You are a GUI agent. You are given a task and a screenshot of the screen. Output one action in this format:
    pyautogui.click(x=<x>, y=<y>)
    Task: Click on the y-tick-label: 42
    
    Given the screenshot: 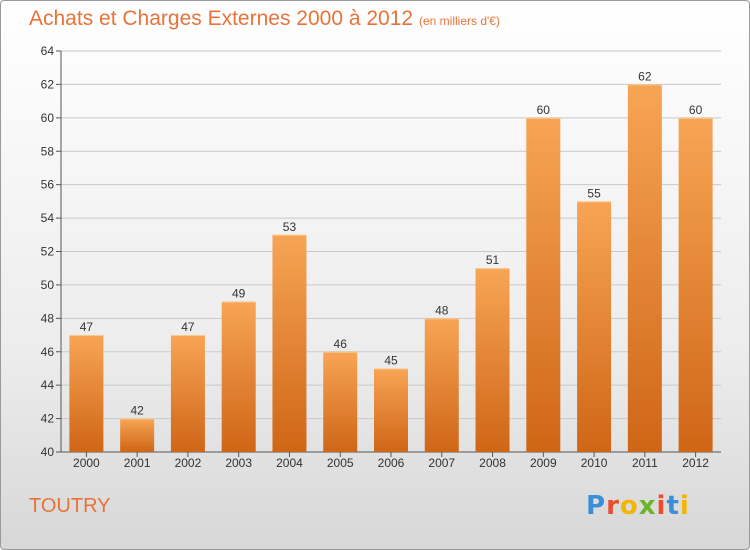 What is the action you would take?
    pyautogui.click(x=48, y=419)
    